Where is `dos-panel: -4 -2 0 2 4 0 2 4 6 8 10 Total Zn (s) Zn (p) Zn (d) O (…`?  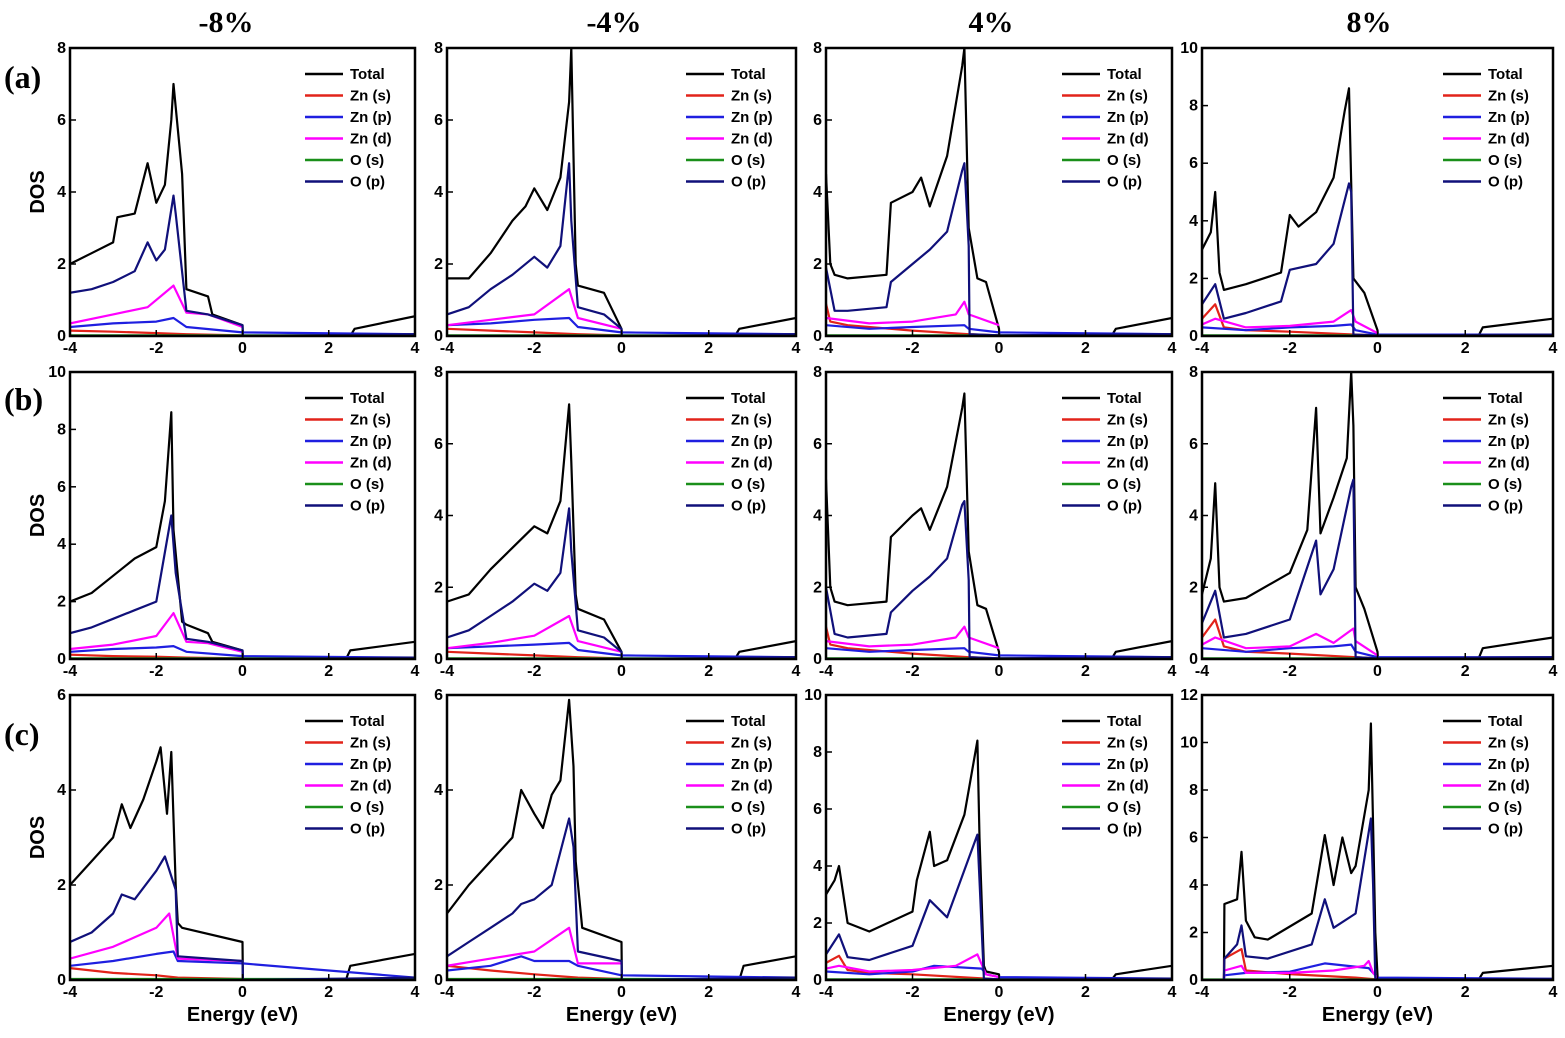
dos-panel: -4 -2 0 2 4 0 2 4 6 8 10 Total Zn (s) Zn (p) Zn (d) O (… is located at coordinates (1368, 198).